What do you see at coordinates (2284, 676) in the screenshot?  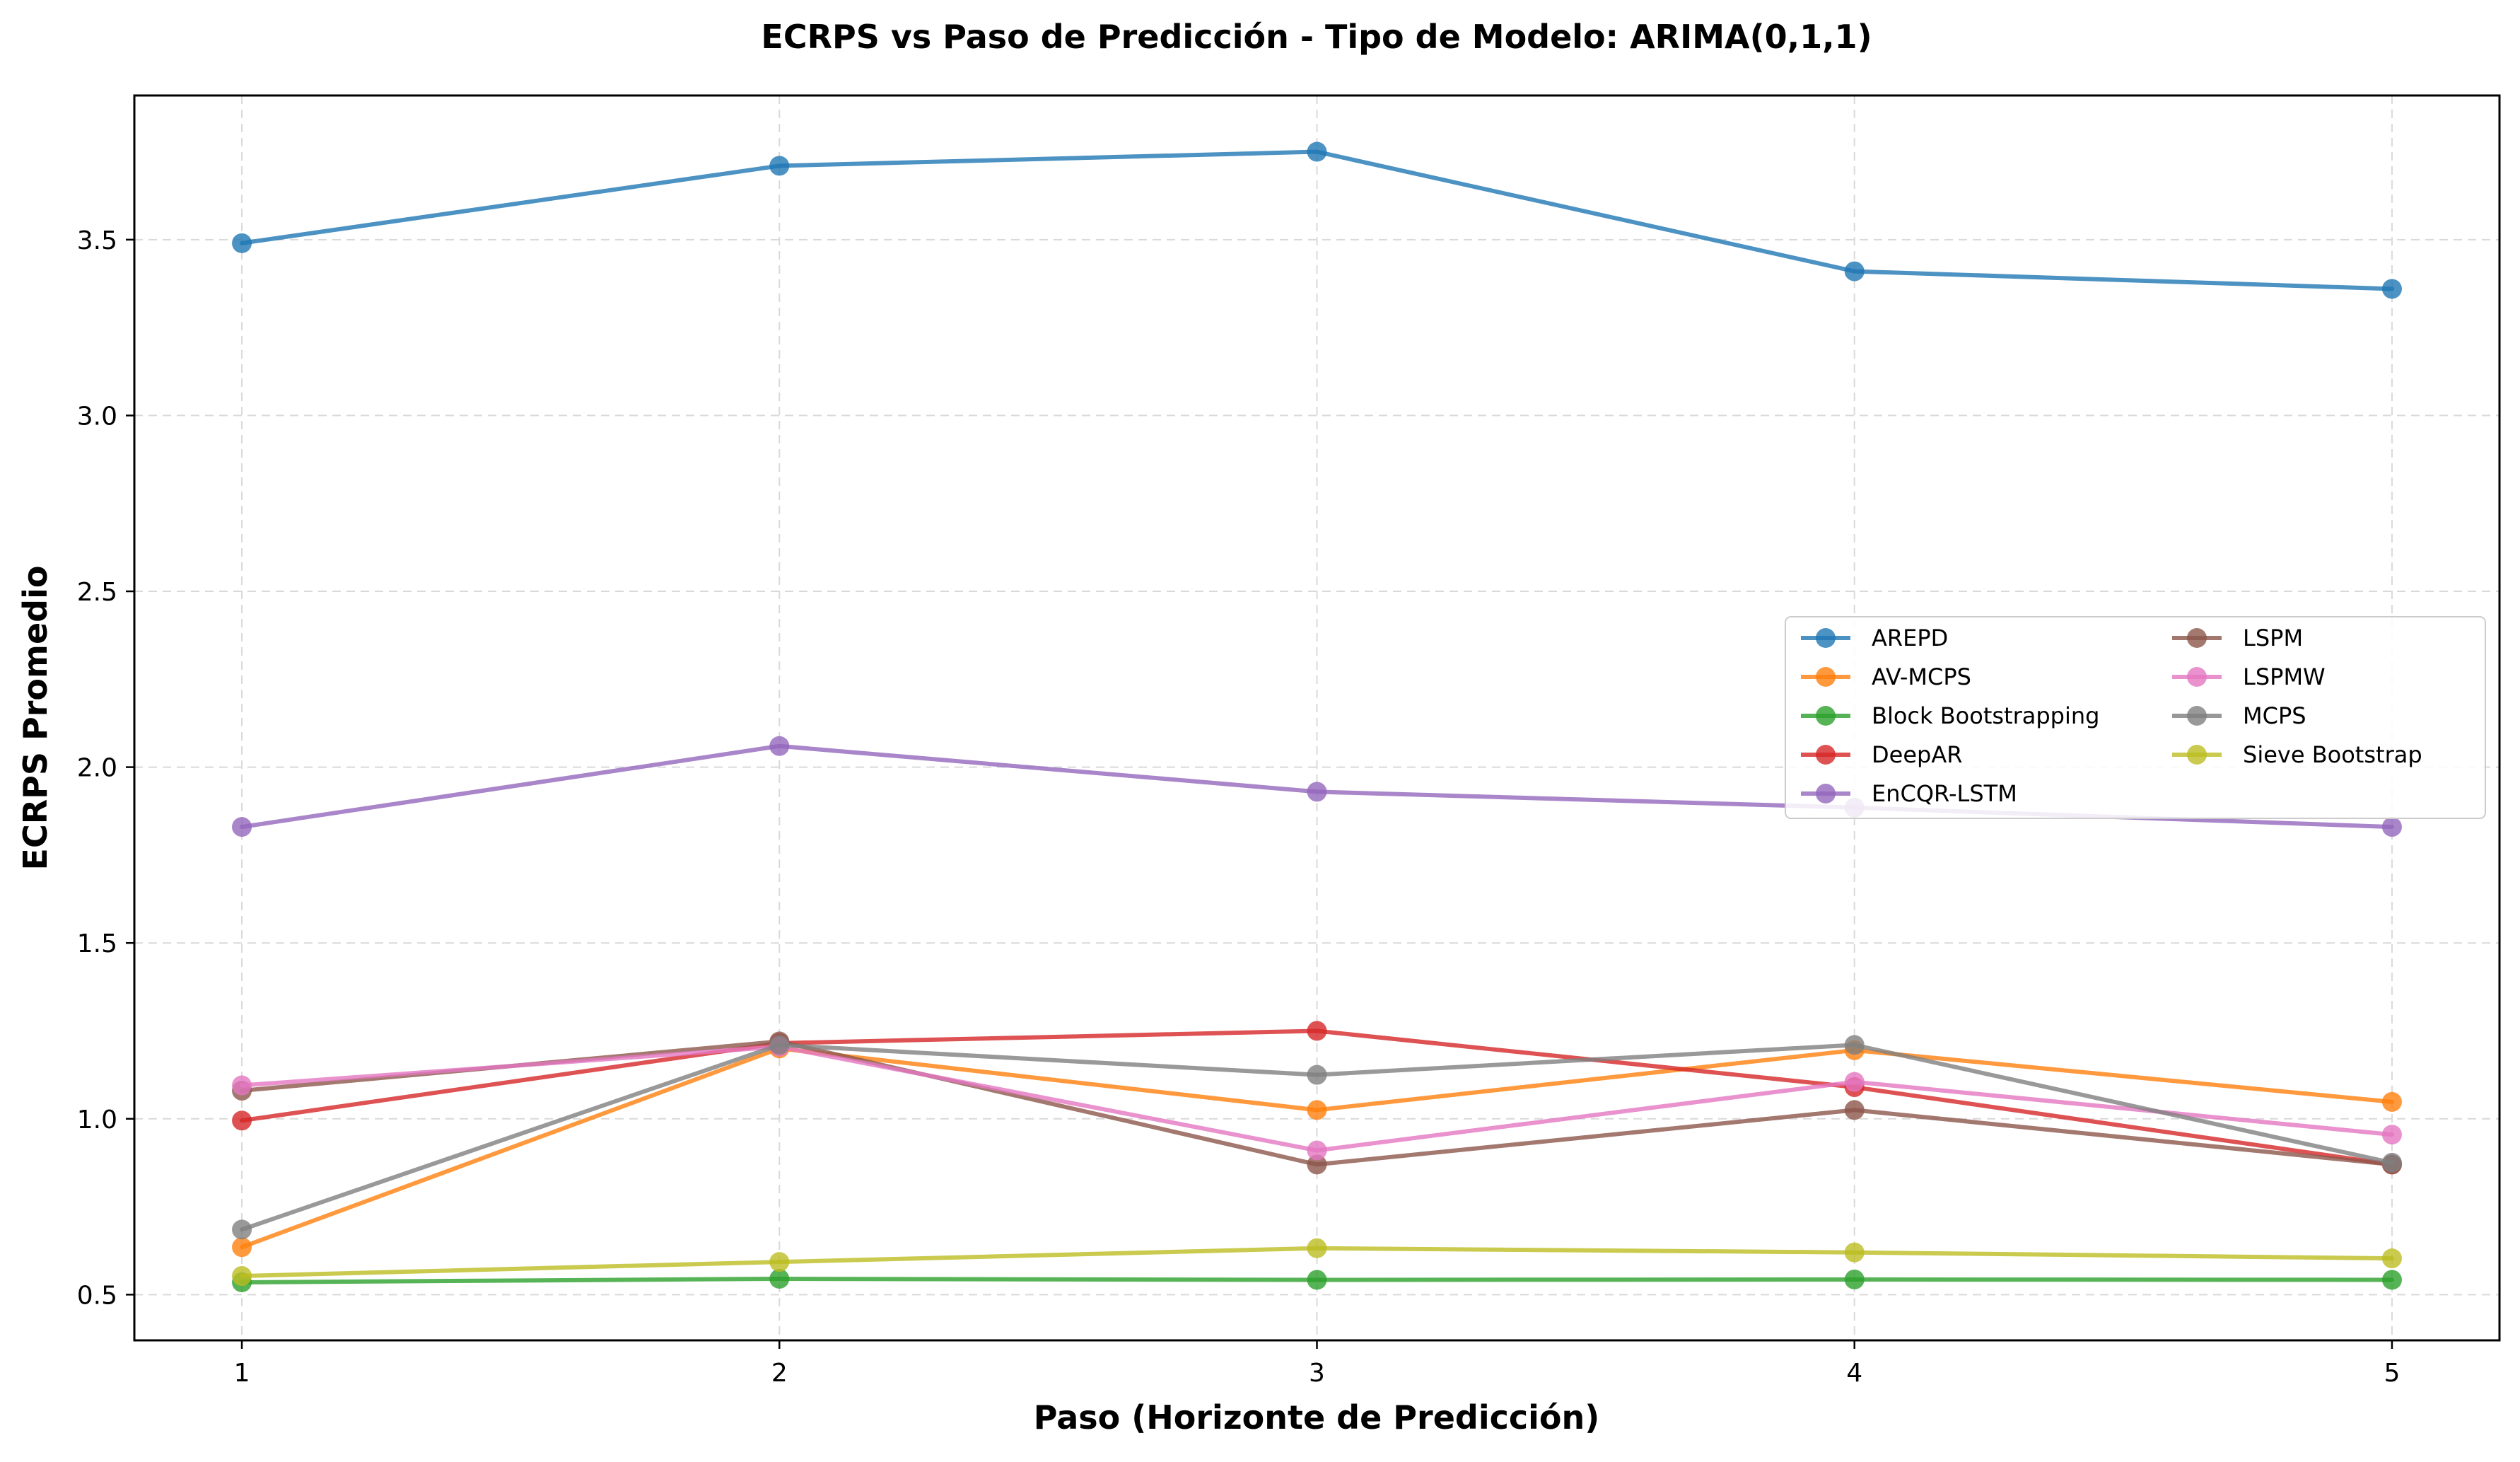 I see `legend-label: LSPMW` at bounding box center [2284, 676].